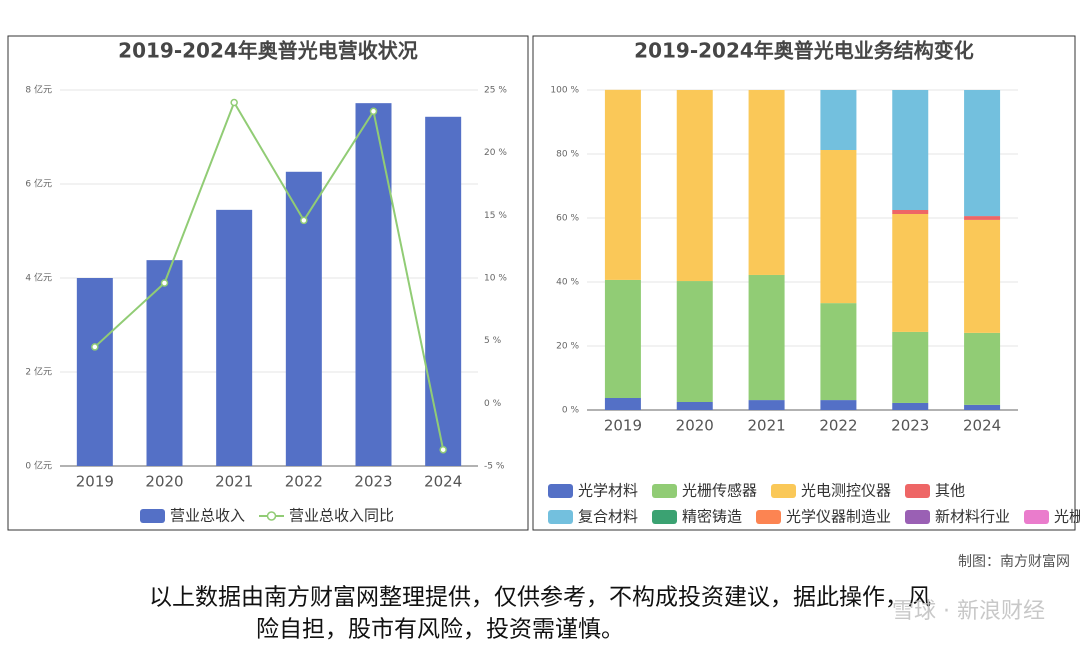 The height and width of the screenshot is (646, 1080). Describe the element at coordinates (1067, 517) in the screenshot. I see `legend-label: 光栅传感类产品` at that location.